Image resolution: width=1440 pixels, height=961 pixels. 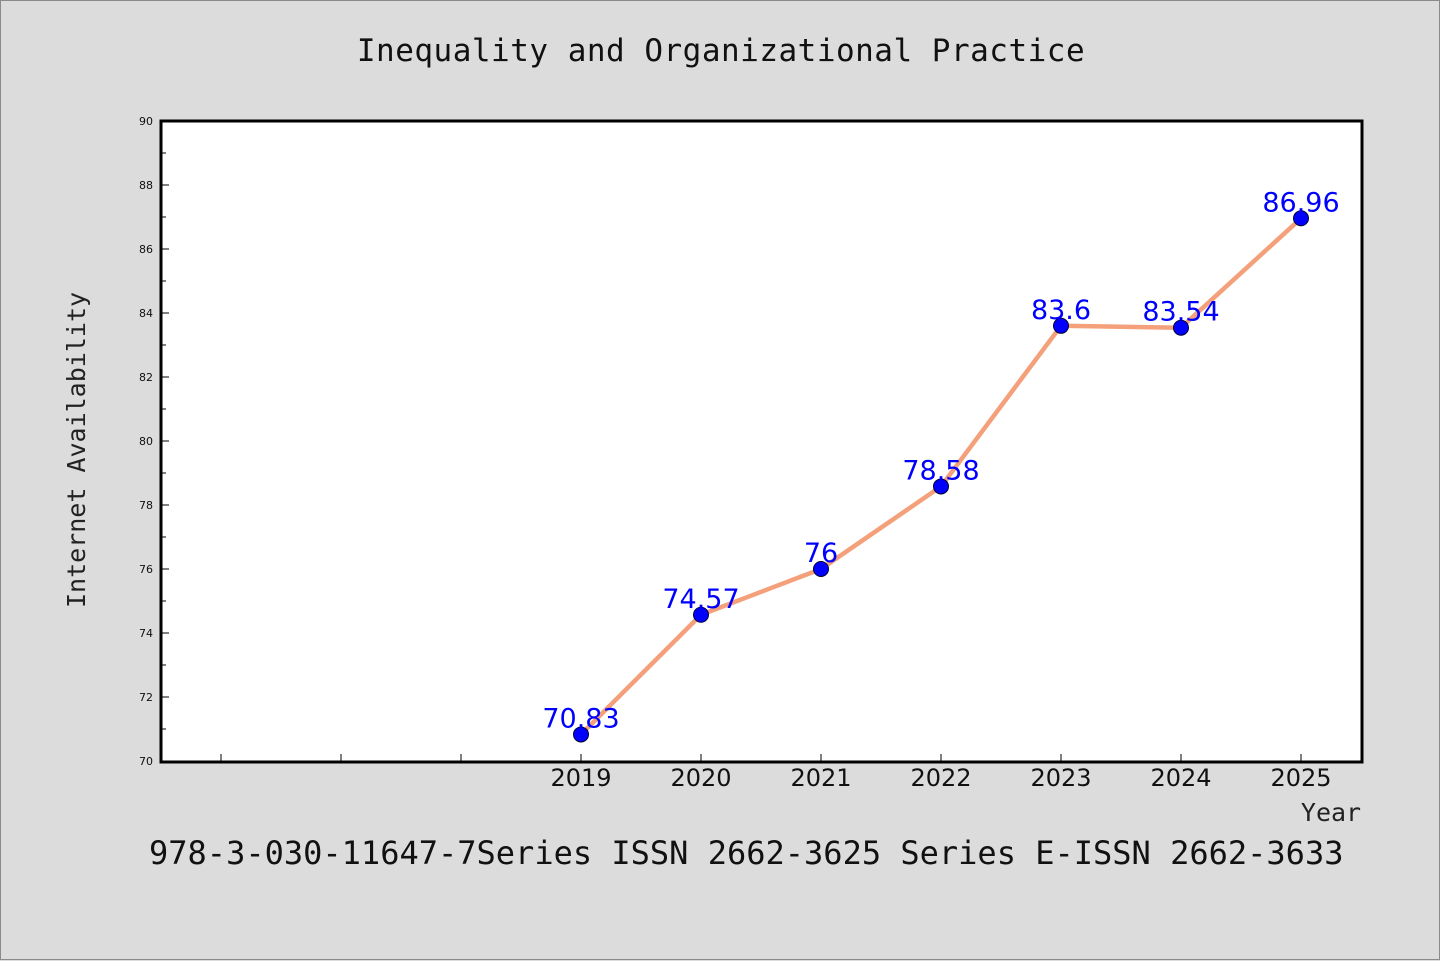 What do you see at coordinates (821, 553) in the screenshot?
I see `data-label: 76` at bounding box center [821, 553].